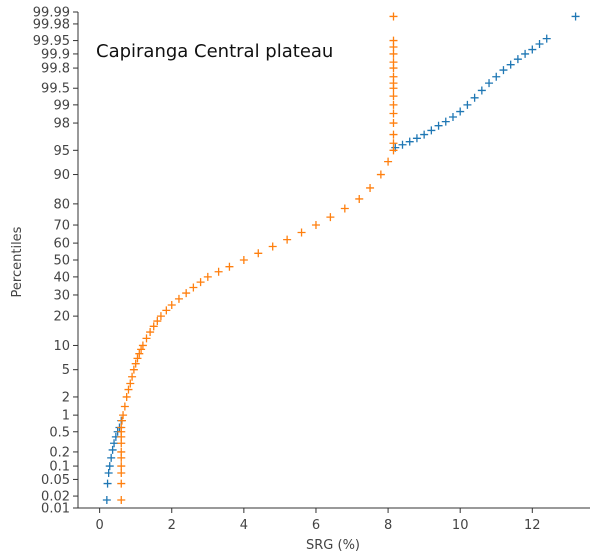  What do you see at coordinates (55, 89) in the screenshot?
I see `y-tick-label: 99.5` at bounding box center [55, 89].